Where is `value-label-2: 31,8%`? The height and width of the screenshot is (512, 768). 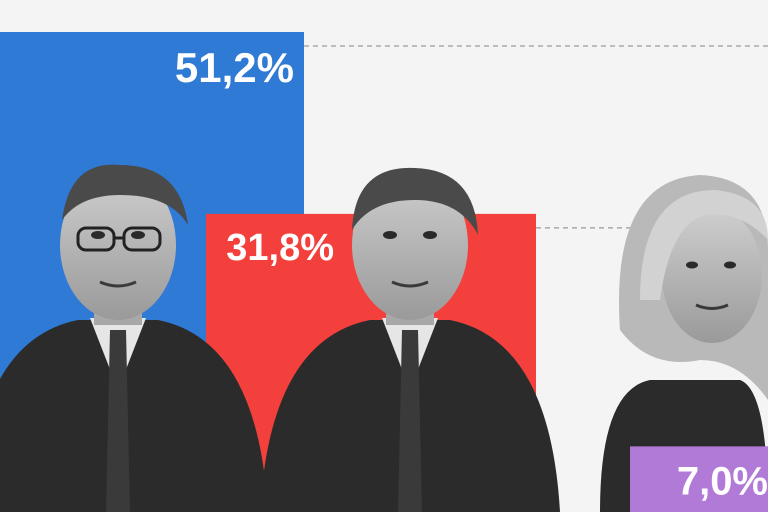
value-label-2: 31,8% is located at coordinates (280, 248).